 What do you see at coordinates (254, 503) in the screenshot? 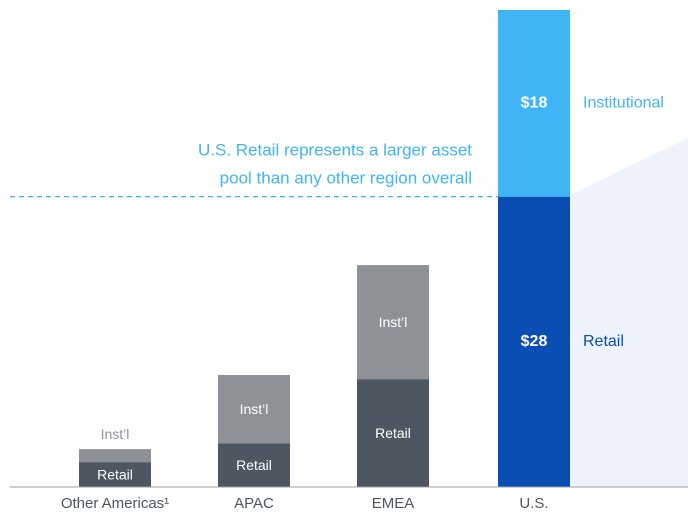
I see `x-tick-label: APAC` at bounding box center [254, 503].